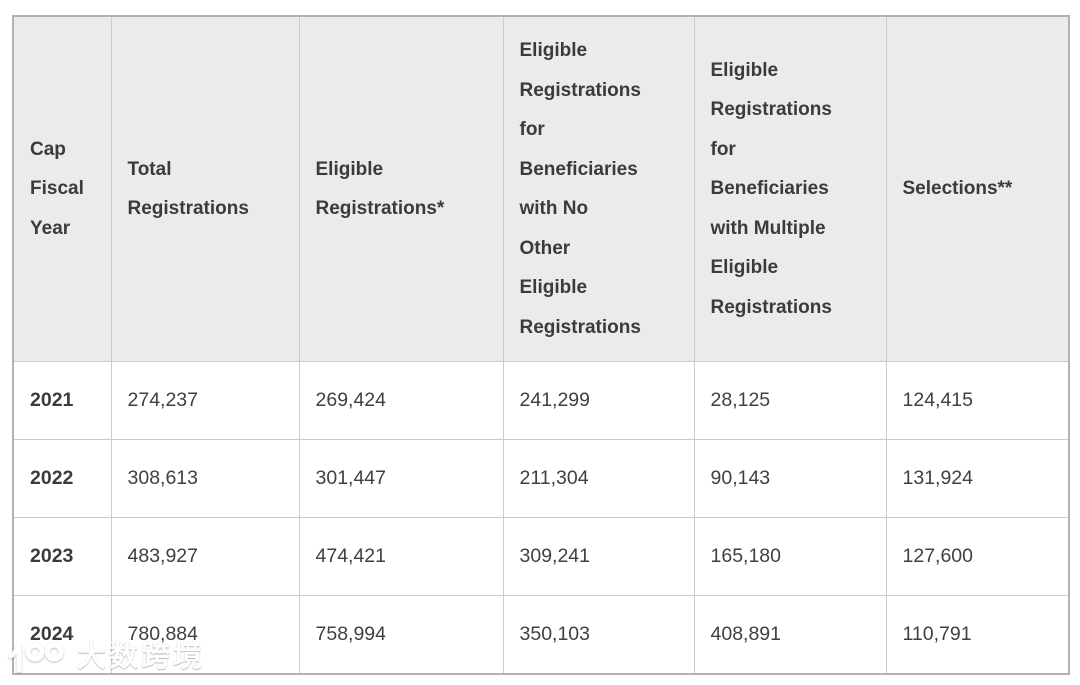 The image size is (1080, 685). I want to click on table-row-2021: 2021 274,237 269,424 241,299 28,125 124,415, so click(541, 401).